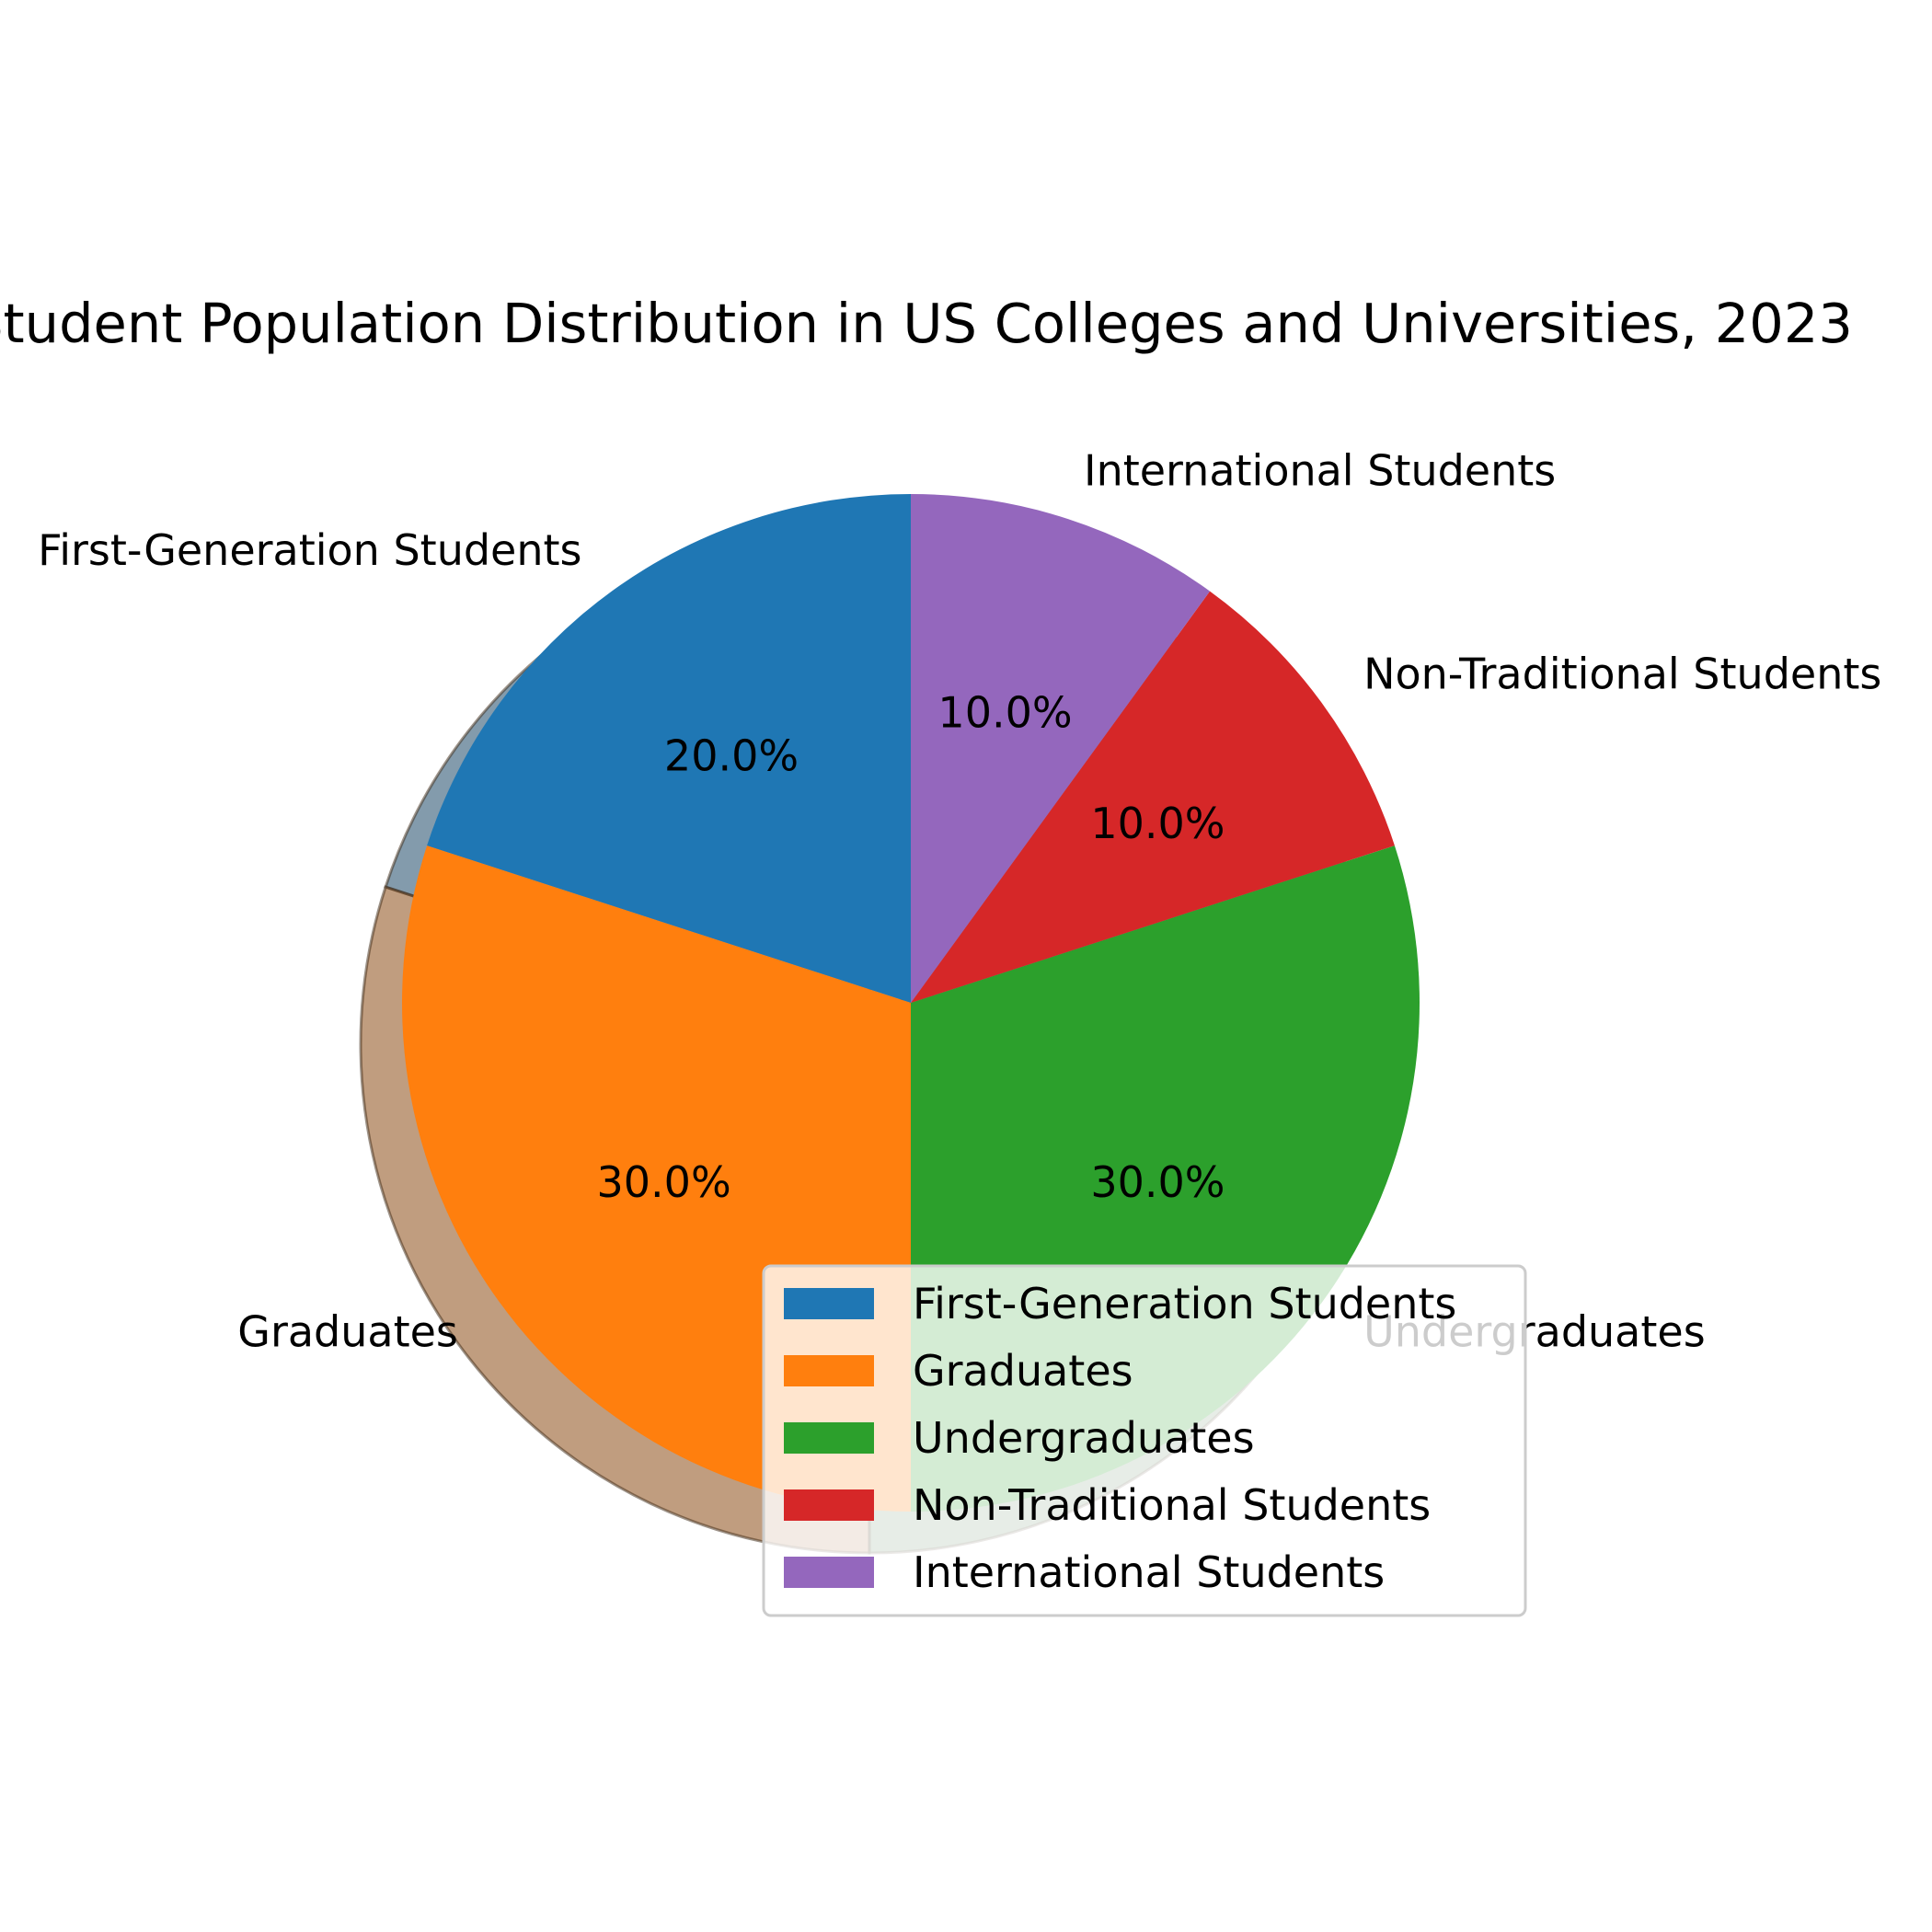 The height and width of the screenshot is (1932, 1932). I want to click on percent-label-international-students: 10.0%, so click(1004, 712).